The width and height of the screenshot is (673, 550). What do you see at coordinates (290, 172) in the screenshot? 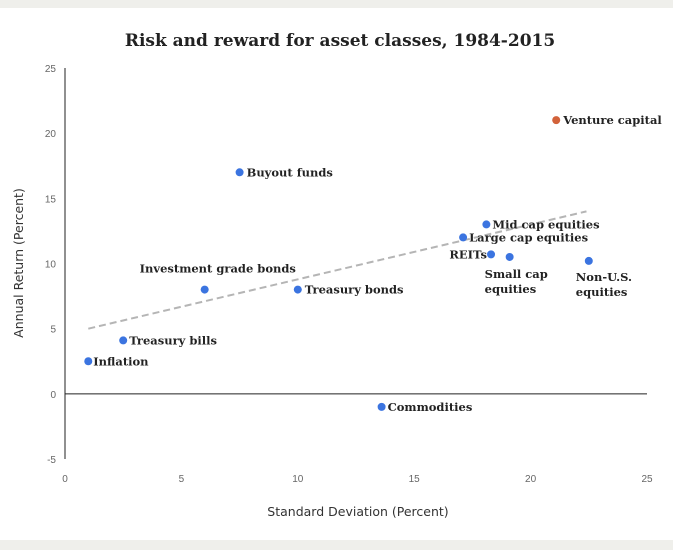
I see `data-label: Buyout funds` at bounding box center [290, 172].